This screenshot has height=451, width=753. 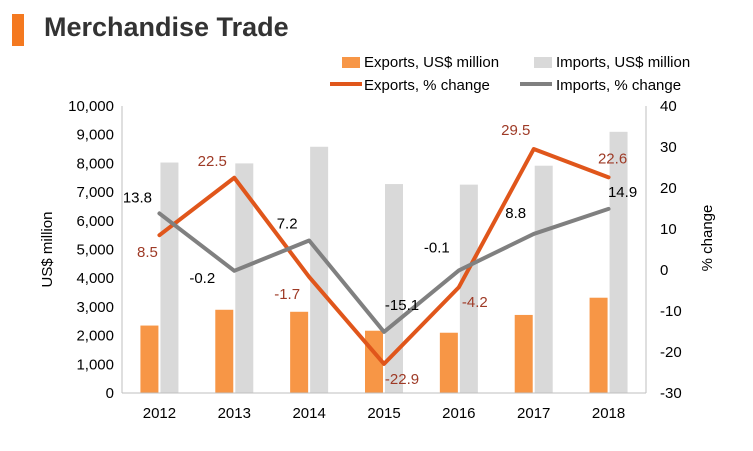 What do you see at coordinates (402, 305) in the screenshot?
I see `imports-change-data-label: -15.1` at bounding box center [402, 305].